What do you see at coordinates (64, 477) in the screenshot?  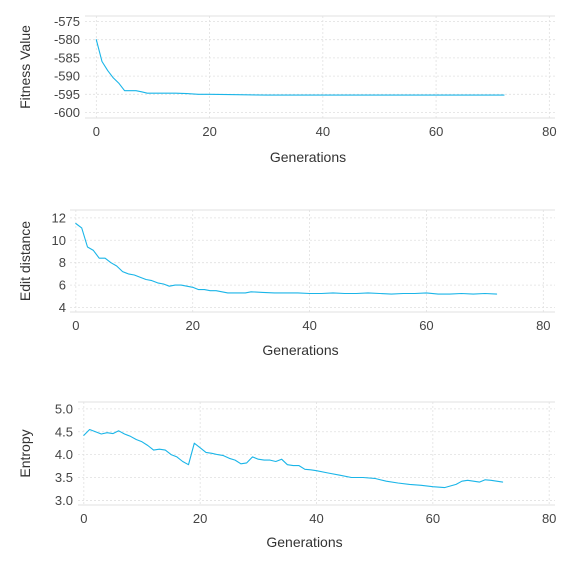 I see `y-tick-label: 3.5` at bounding box center [64, 477].